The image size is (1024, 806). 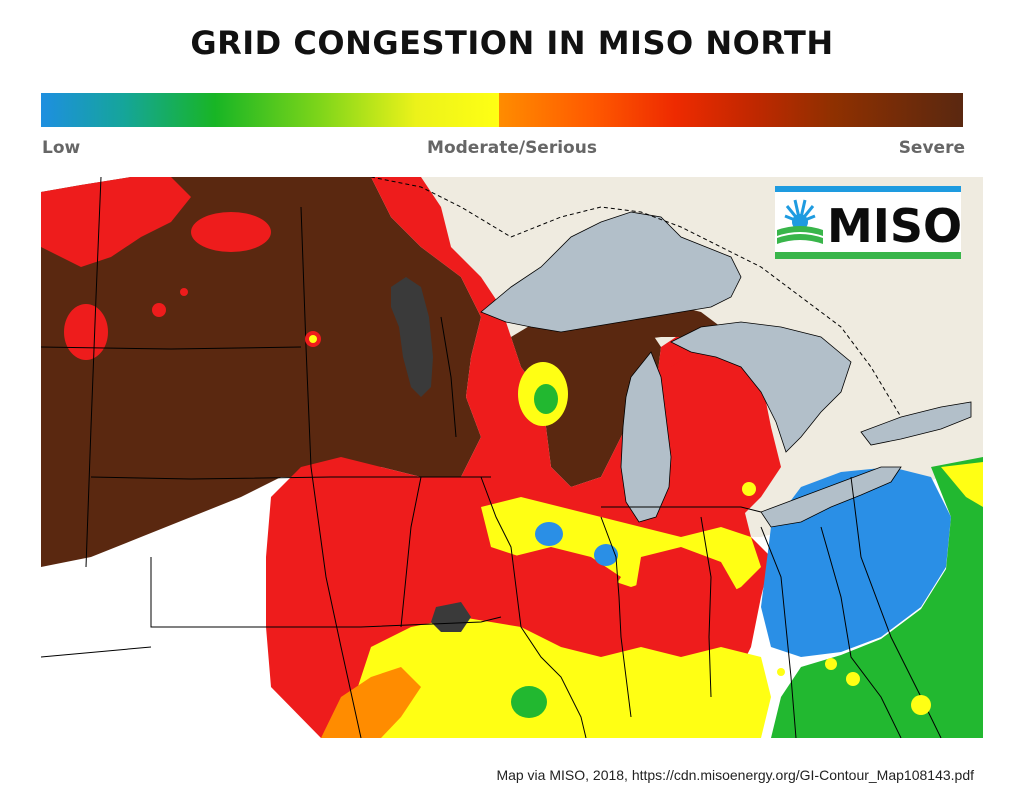 I want to click on extreme-zone-iowa, so click(x=451, y=617).